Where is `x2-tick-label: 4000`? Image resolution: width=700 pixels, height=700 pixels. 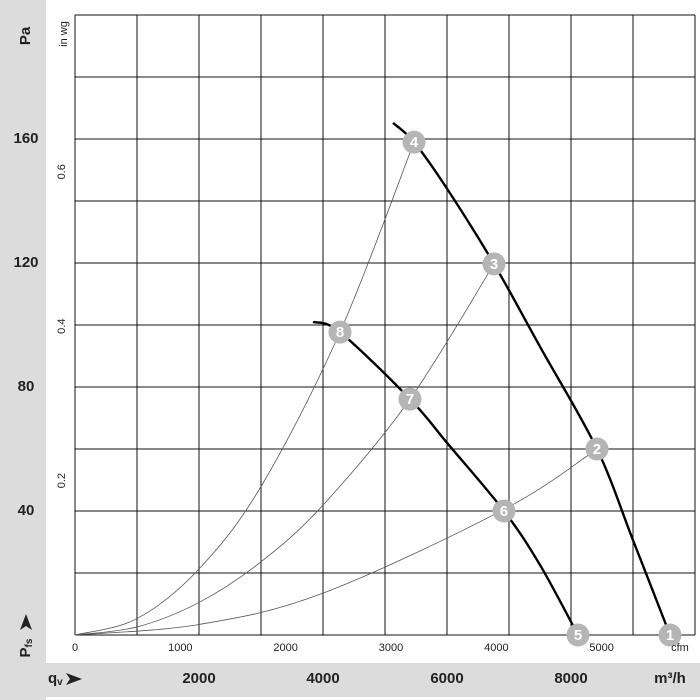
x2-tick-label: 4000 is located at coordinates (496, 648).